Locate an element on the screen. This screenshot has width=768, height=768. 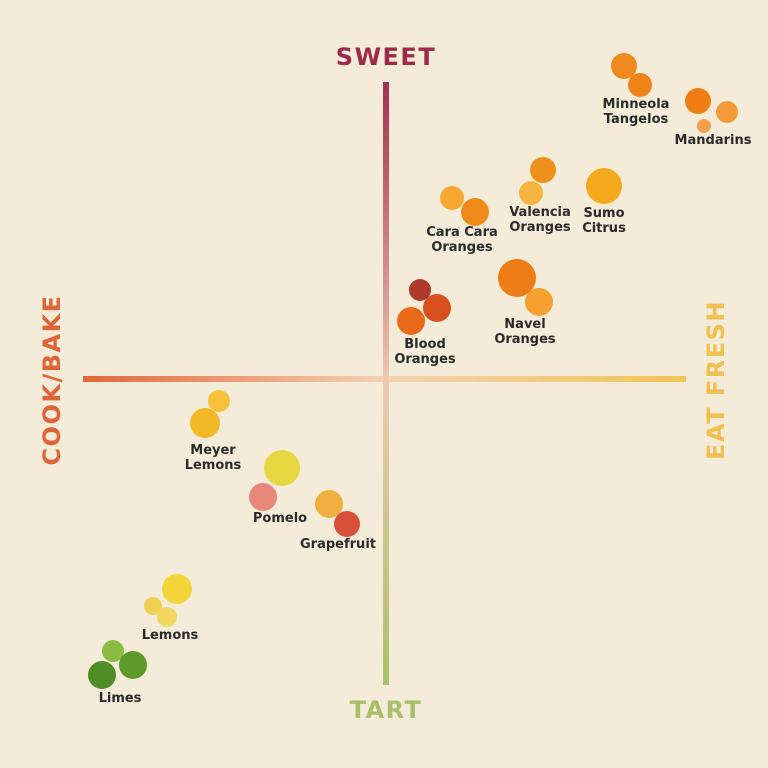
fruit-label: Navel is located at coordinates (524, 324).